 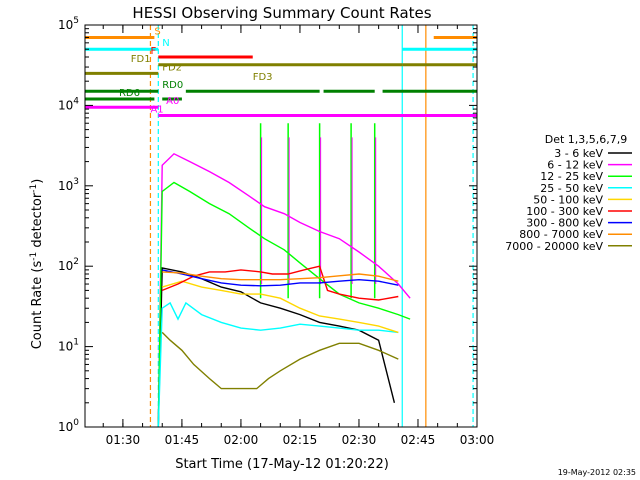 What do you see at coordinates (123, 440) in the screenshot?
I see `x-tick-label-0: 01:30` at bounding box center [123, 440].